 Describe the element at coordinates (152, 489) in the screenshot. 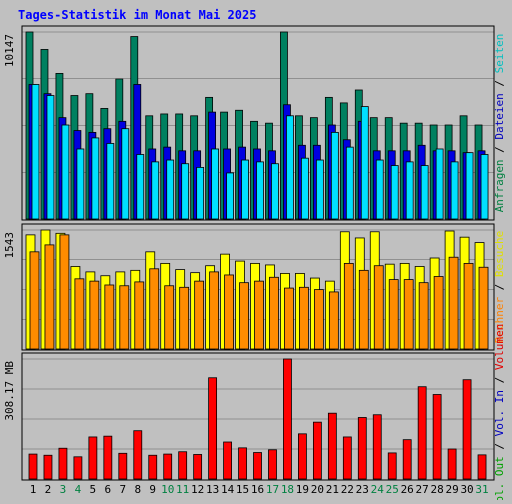

I see `x-tick-label: 9` at that location.